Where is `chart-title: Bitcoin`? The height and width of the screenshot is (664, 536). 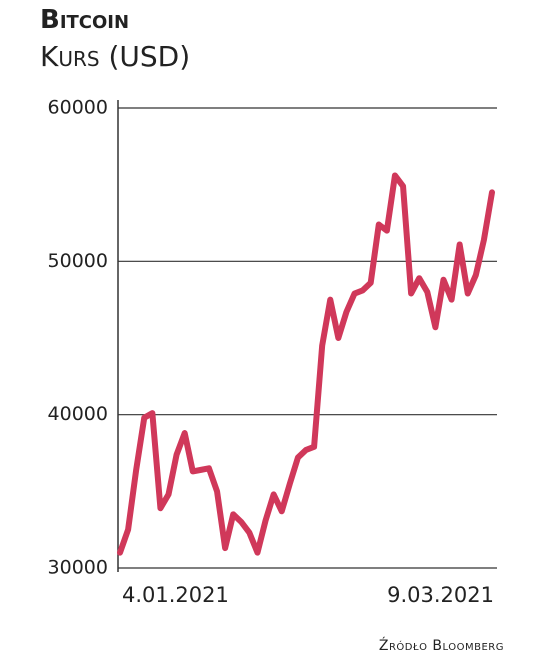 chart-title: Bitcoin is located at coordinates (84, 20).